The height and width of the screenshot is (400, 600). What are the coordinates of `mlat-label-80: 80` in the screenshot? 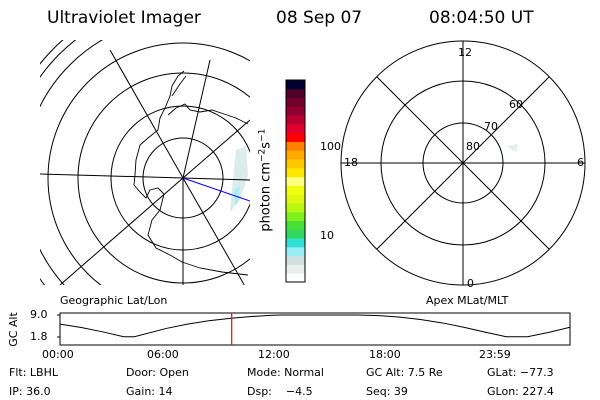 It's located at (473, 146).